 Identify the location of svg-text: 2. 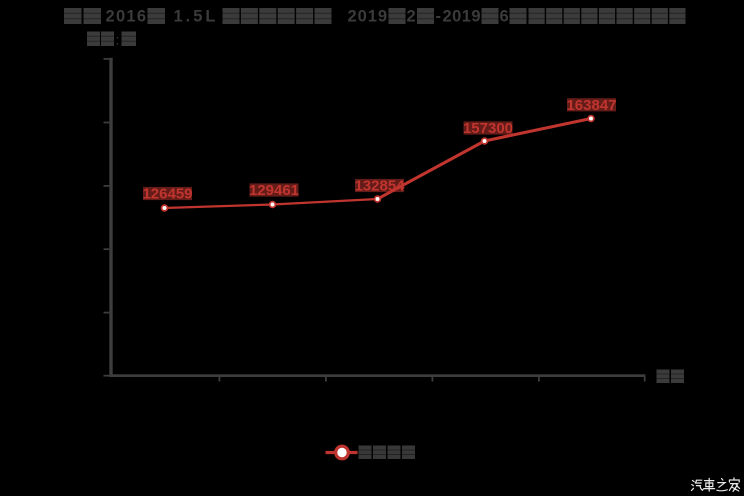
(411, 17).